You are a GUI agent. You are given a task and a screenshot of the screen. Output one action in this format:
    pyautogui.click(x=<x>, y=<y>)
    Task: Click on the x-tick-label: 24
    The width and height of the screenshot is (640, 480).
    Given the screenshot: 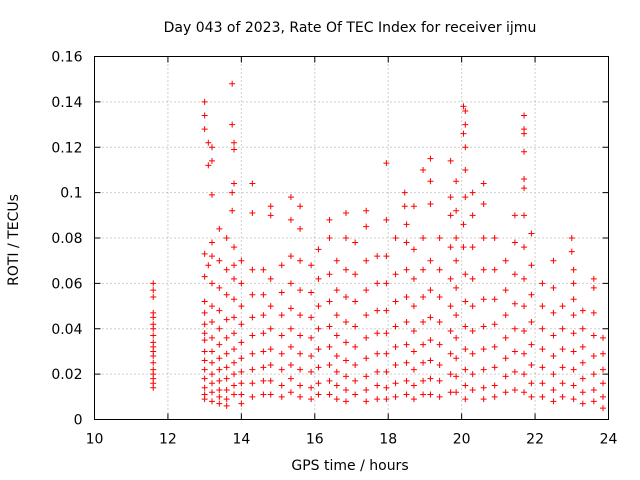 What is the action you would take?
    pyautogui.click(x=609, y=440)
    